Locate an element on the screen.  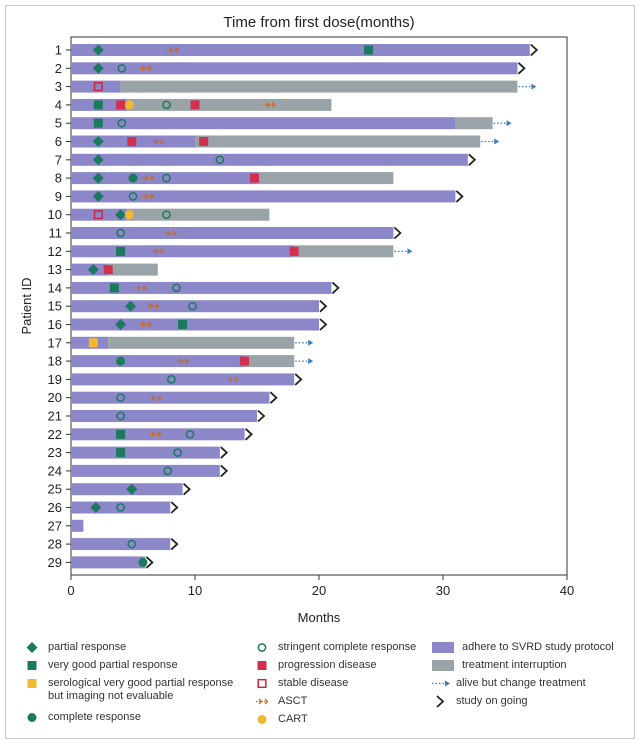
patient-row-2: 2 is located at coordinates (290, 68).